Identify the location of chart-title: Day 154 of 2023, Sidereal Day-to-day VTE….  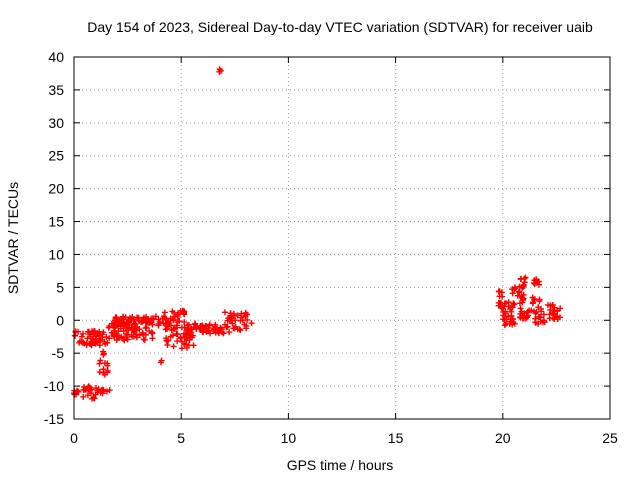
(340, 27).